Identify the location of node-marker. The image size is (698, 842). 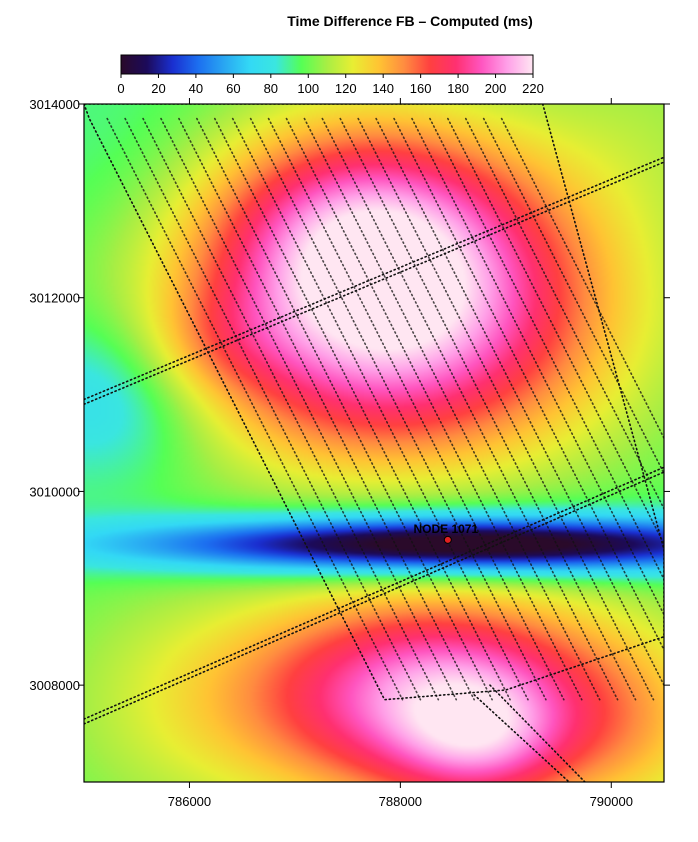
(447, 539).